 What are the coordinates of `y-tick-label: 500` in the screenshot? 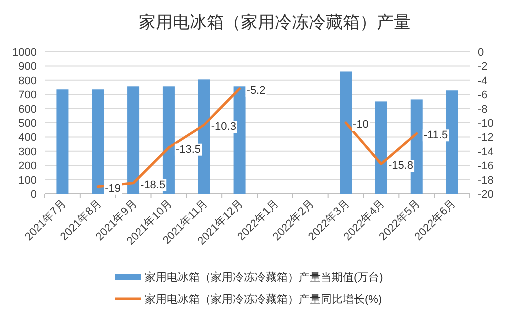 It's located at (27, 124).